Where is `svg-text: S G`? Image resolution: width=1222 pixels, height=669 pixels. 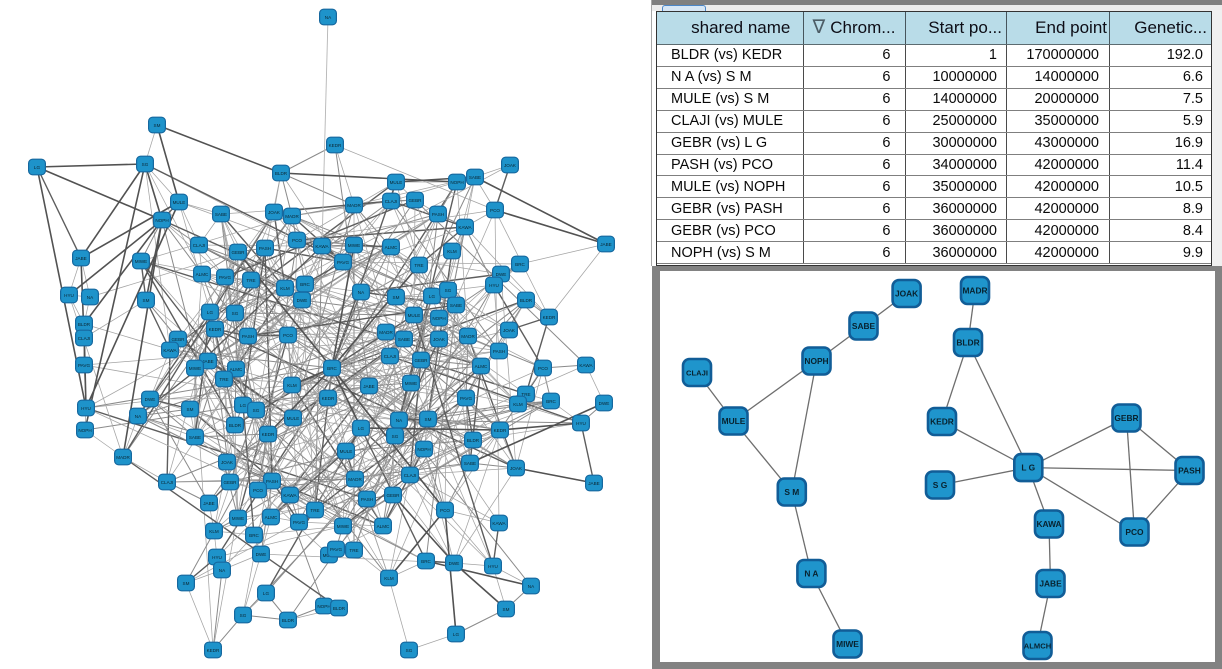
svg-text: S G is located at coordinates (940, 485).